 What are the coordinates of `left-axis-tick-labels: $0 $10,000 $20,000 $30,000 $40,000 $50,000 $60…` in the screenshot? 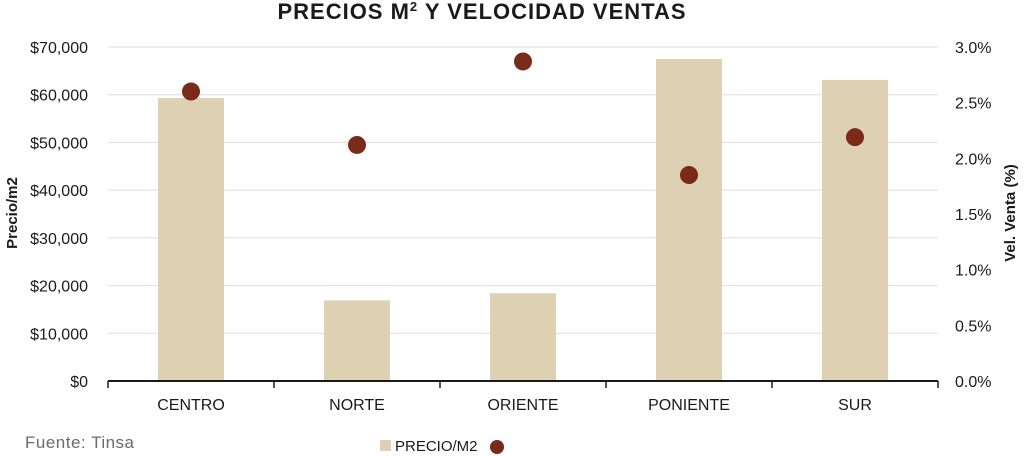 It's located at (59, 215).